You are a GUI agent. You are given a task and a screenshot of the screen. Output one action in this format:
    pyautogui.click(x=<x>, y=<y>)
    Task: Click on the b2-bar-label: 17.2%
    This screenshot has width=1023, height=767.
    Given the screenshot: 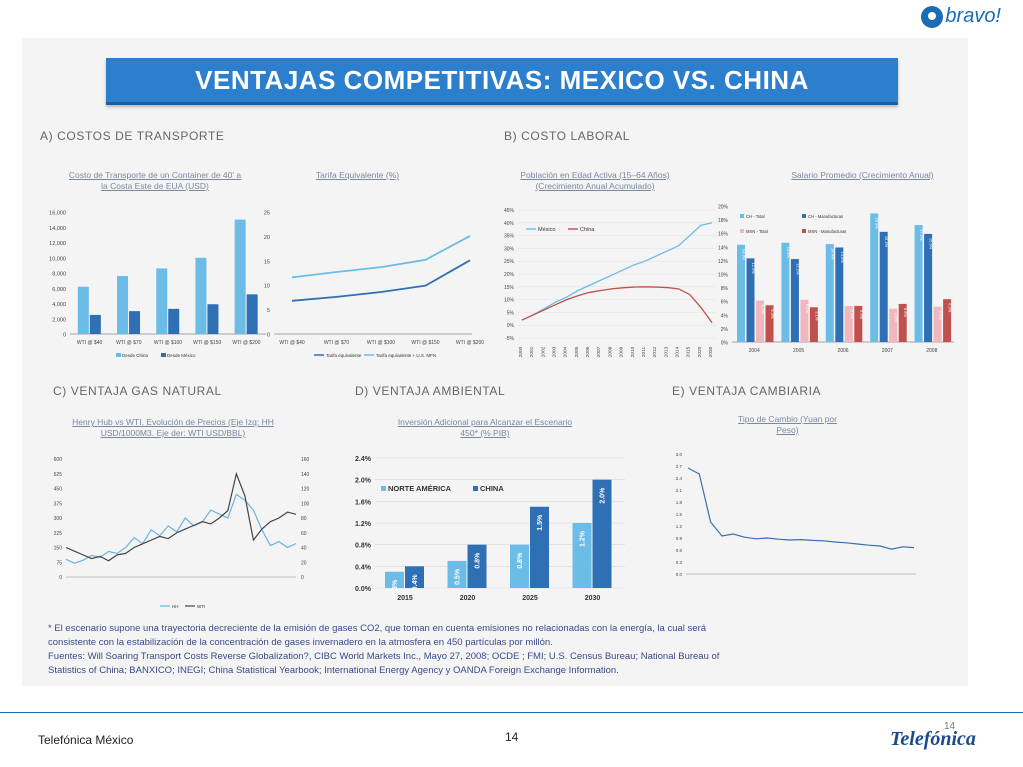 What is the action you would take?
    pyautogui.click(x=921, y=235)
    